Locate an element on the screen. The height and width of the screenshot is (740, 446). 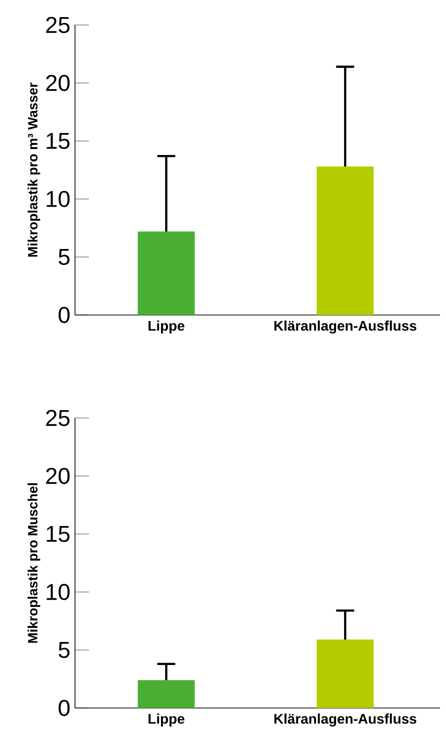
y-axis-title: Mikroplastik pro m³ Wasser is located at coordinates (34, 169).